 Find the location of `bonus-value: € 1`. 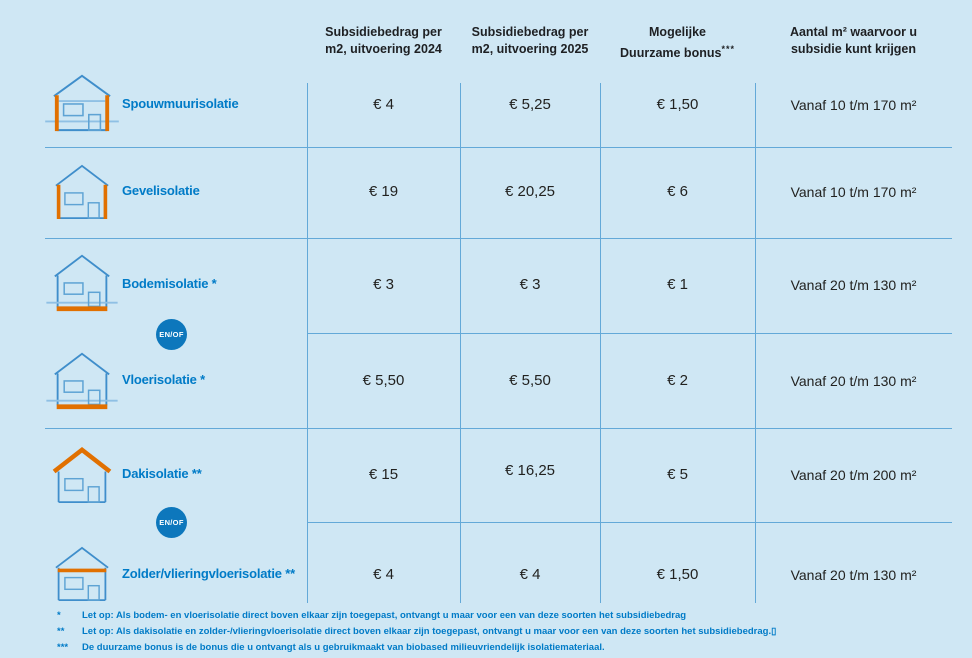

bonus-value: € 1 is located at coordinates (677, 284).